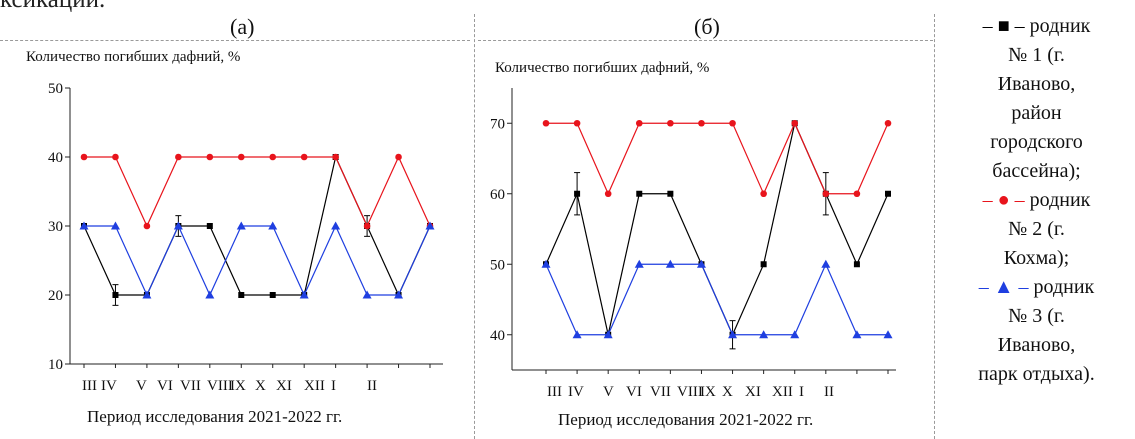 This screenshot has height=439, width=1135. I want to click on y-tick-label: 20, so click(55, 296).